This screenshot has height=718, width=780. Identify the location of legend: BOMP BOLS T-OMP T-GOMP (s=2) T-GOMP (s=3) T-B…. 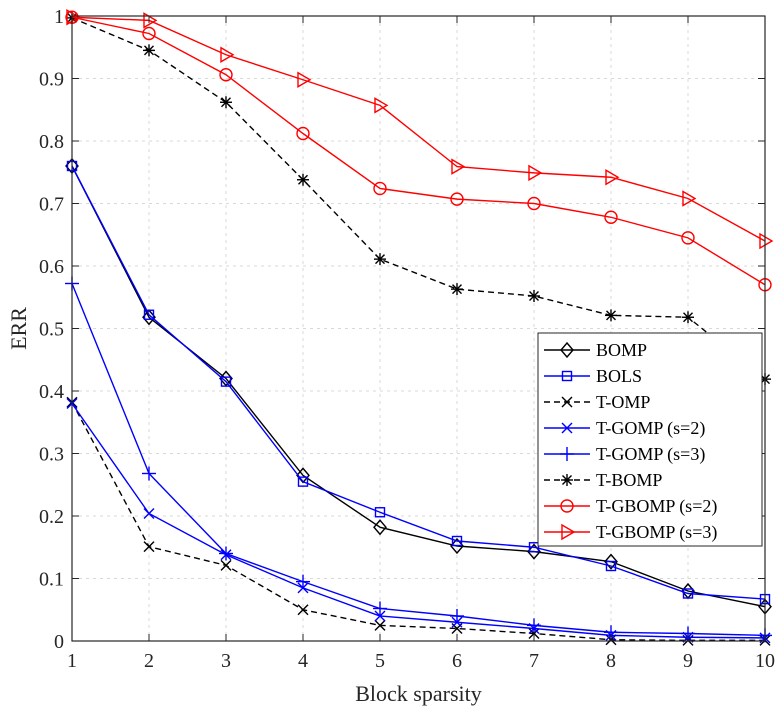
(650, 439).